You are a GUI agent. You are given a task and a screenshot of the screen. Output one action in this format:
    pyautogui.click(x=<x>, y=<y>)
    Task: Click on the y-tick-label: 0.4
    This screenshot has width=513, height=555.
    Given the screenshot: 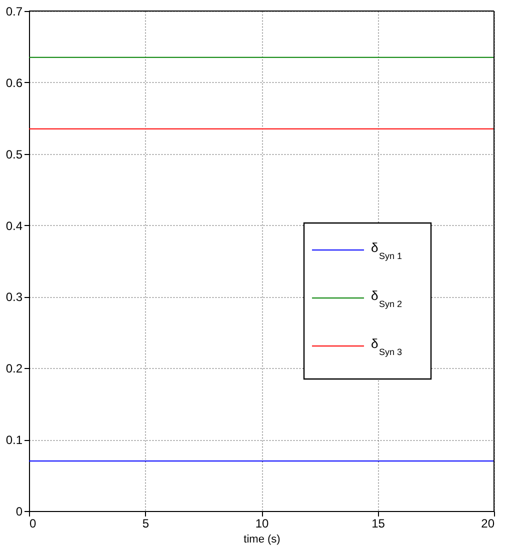 What is the action you would take?
    pyautogui.click(x=14, y=225)
    